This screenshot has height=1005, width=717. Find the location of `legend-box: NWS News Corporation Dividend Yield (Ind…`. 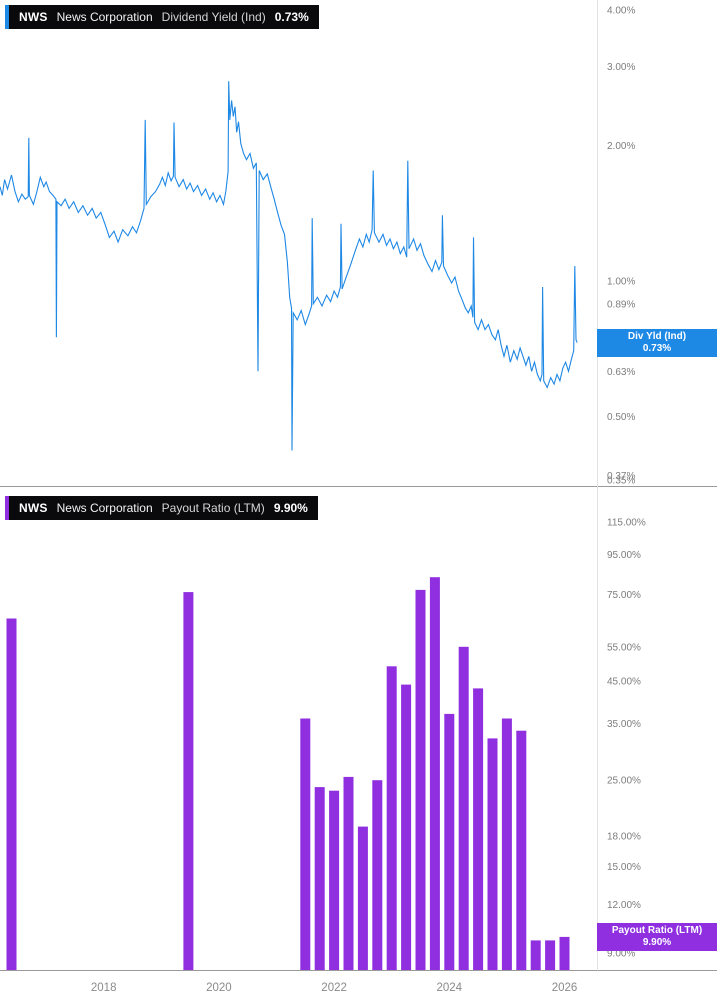

legend-box: NWS News Corporation Dividend Yield (Ind… is located at coordinates (164, 17).